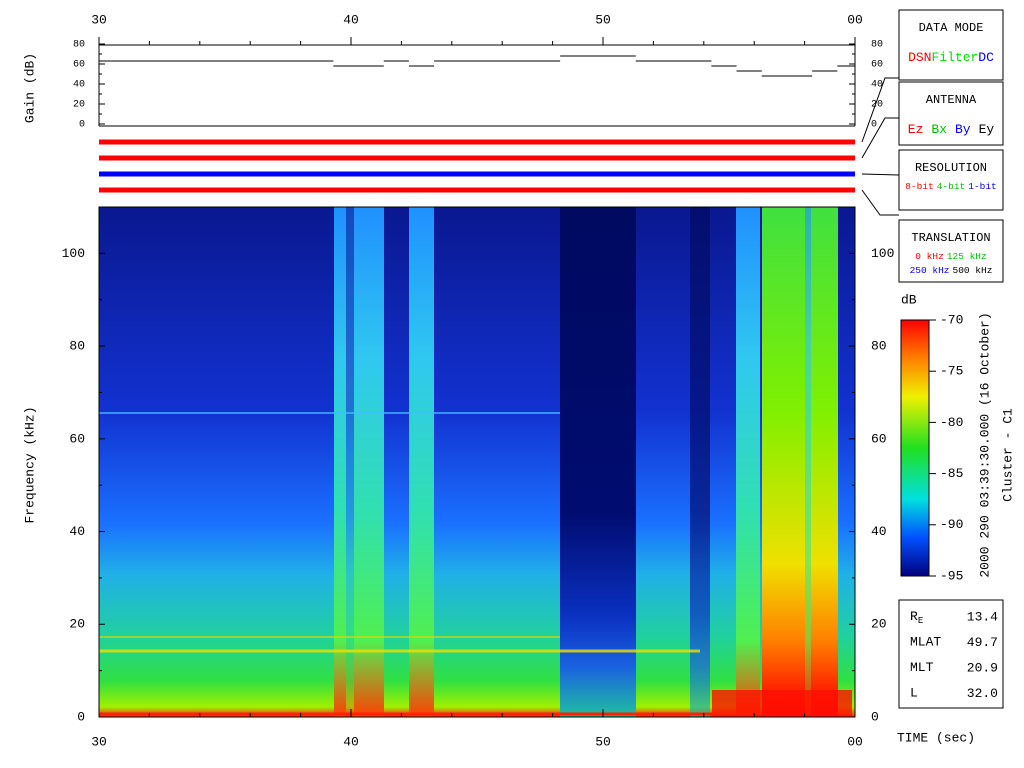 This screenshot has height=768, width=1024. I want to click on legend-row: 0 kHz 125 kHz, so click(950, 256).